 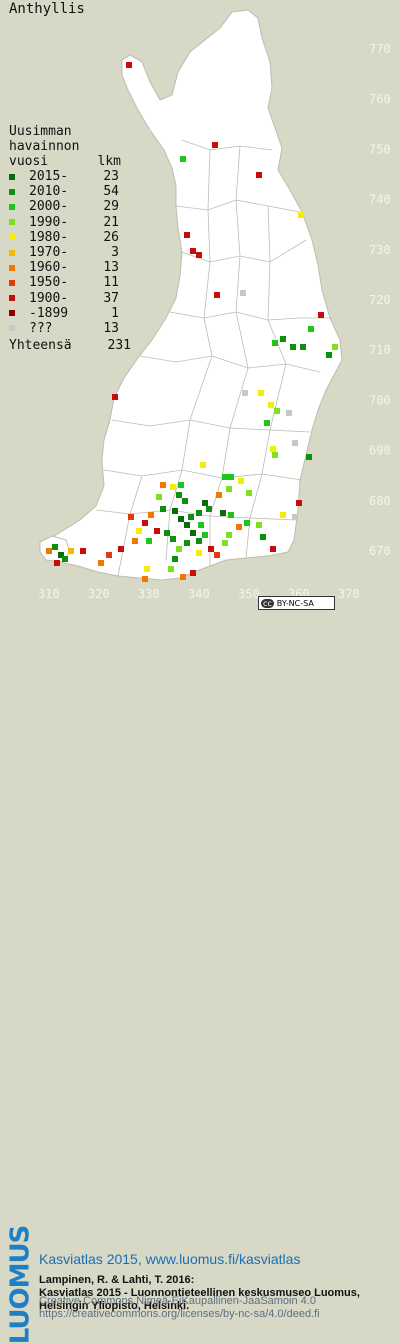 What do you see at coordinates (111, 192) in the screenshot?
I see `legend-item-count: 54` at bounding box center [111, 192].